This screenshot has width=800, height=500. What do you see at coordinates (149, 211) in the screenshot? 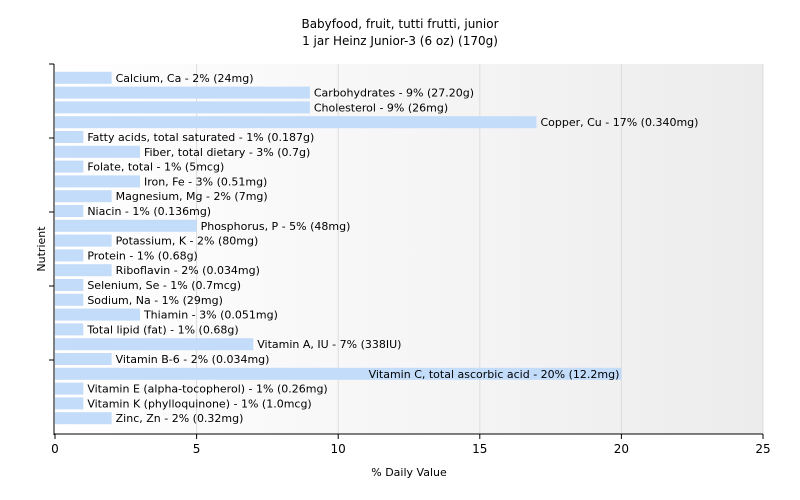
I see `bar-label: Niacin - 1% (0.136mg)` at bounding box center [149, 211].